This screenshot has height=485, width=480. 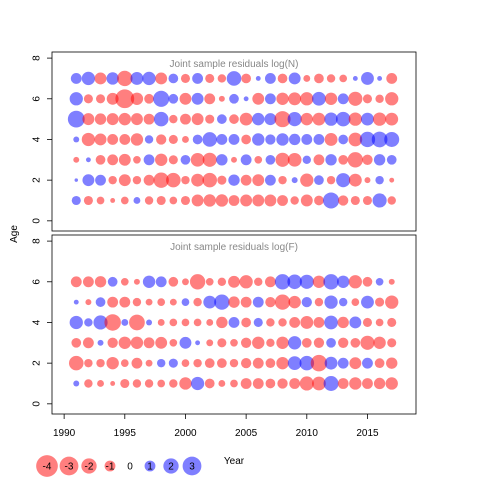 What do you see at coordinates (37, 241) in the screenshot?
I see `y-tick-label: 8` at bounding box center [37, 241].